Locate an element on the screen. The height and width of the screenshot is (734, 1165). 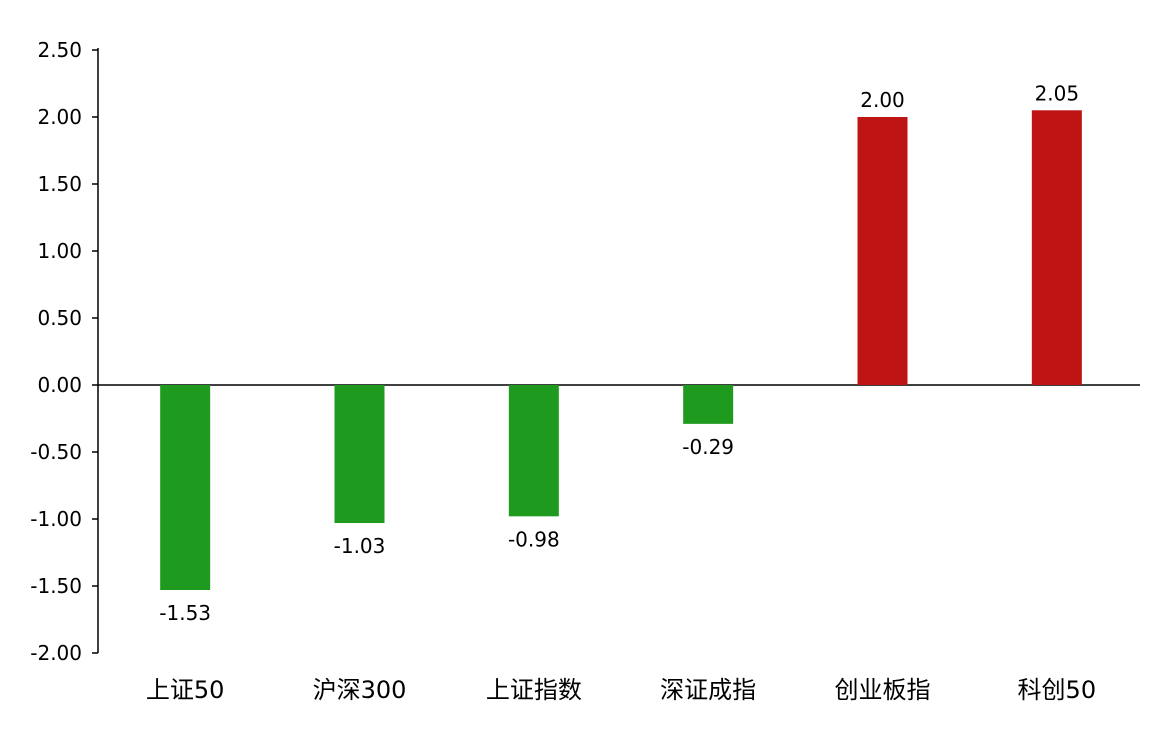
data-label: 2.05 is located at coordinates (1057, 93).